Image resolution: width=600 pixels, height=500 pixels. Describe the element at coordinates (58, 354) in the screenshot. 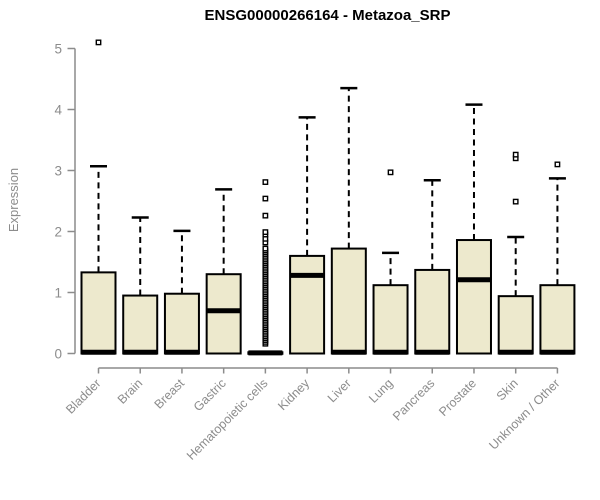

I see `y-tick-label: 0` at that location.